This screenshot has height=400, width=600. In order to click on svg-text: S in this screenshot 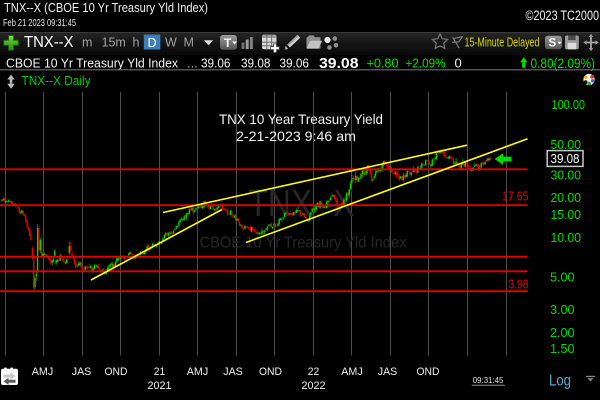, I will do `click(553, 43)`.